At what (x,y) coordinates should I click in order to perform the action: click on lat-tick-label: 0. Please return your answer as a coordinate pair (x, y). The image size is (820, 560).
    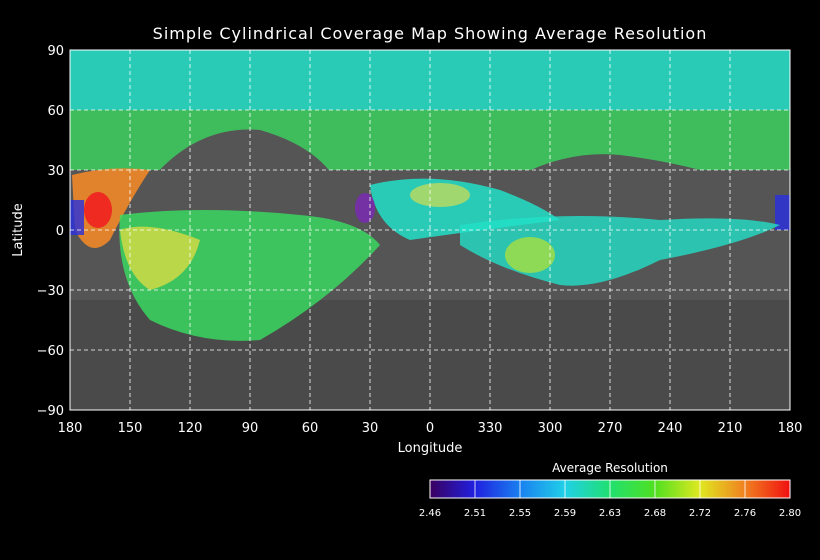
    Looking at the image, I should click on (60, 231).